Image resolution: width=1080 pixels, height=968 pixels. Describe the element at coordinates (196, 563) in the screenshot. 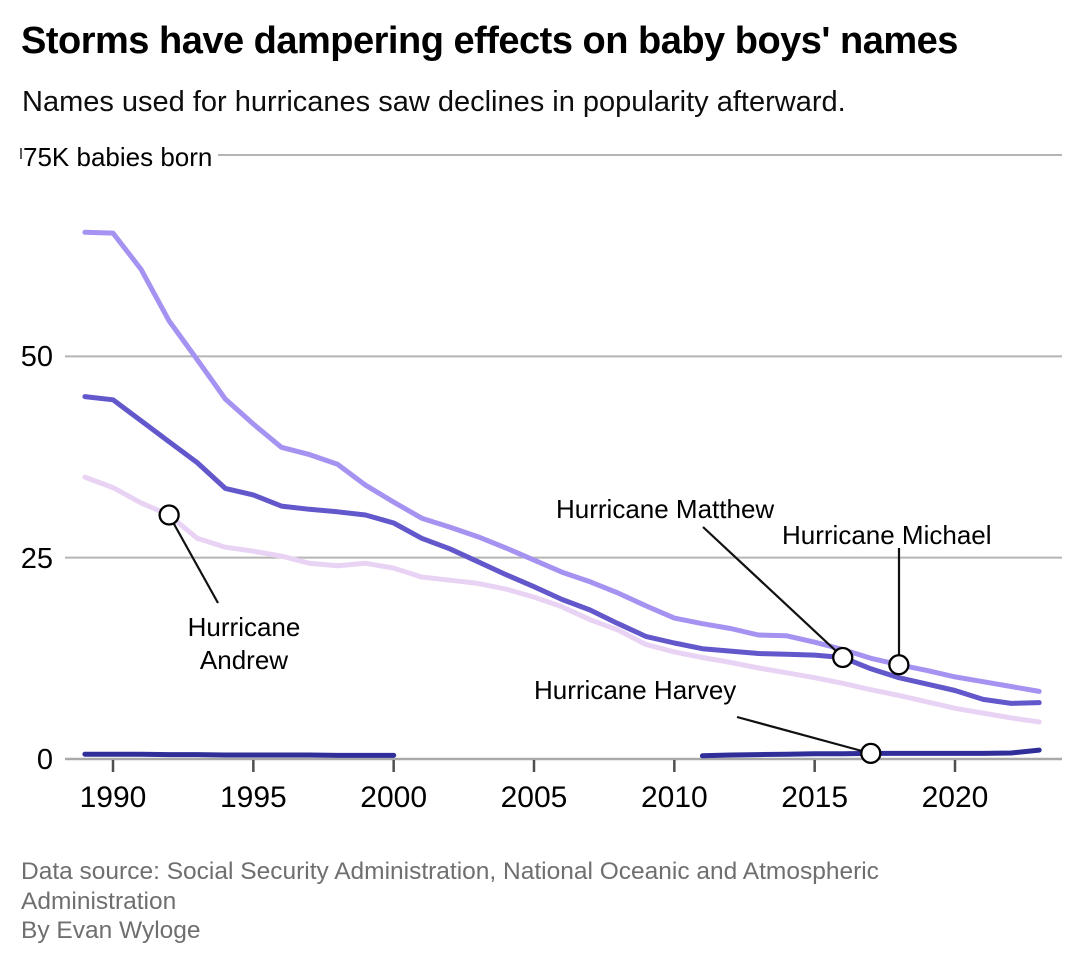

I see `annotation-leader-andrew` at that location.